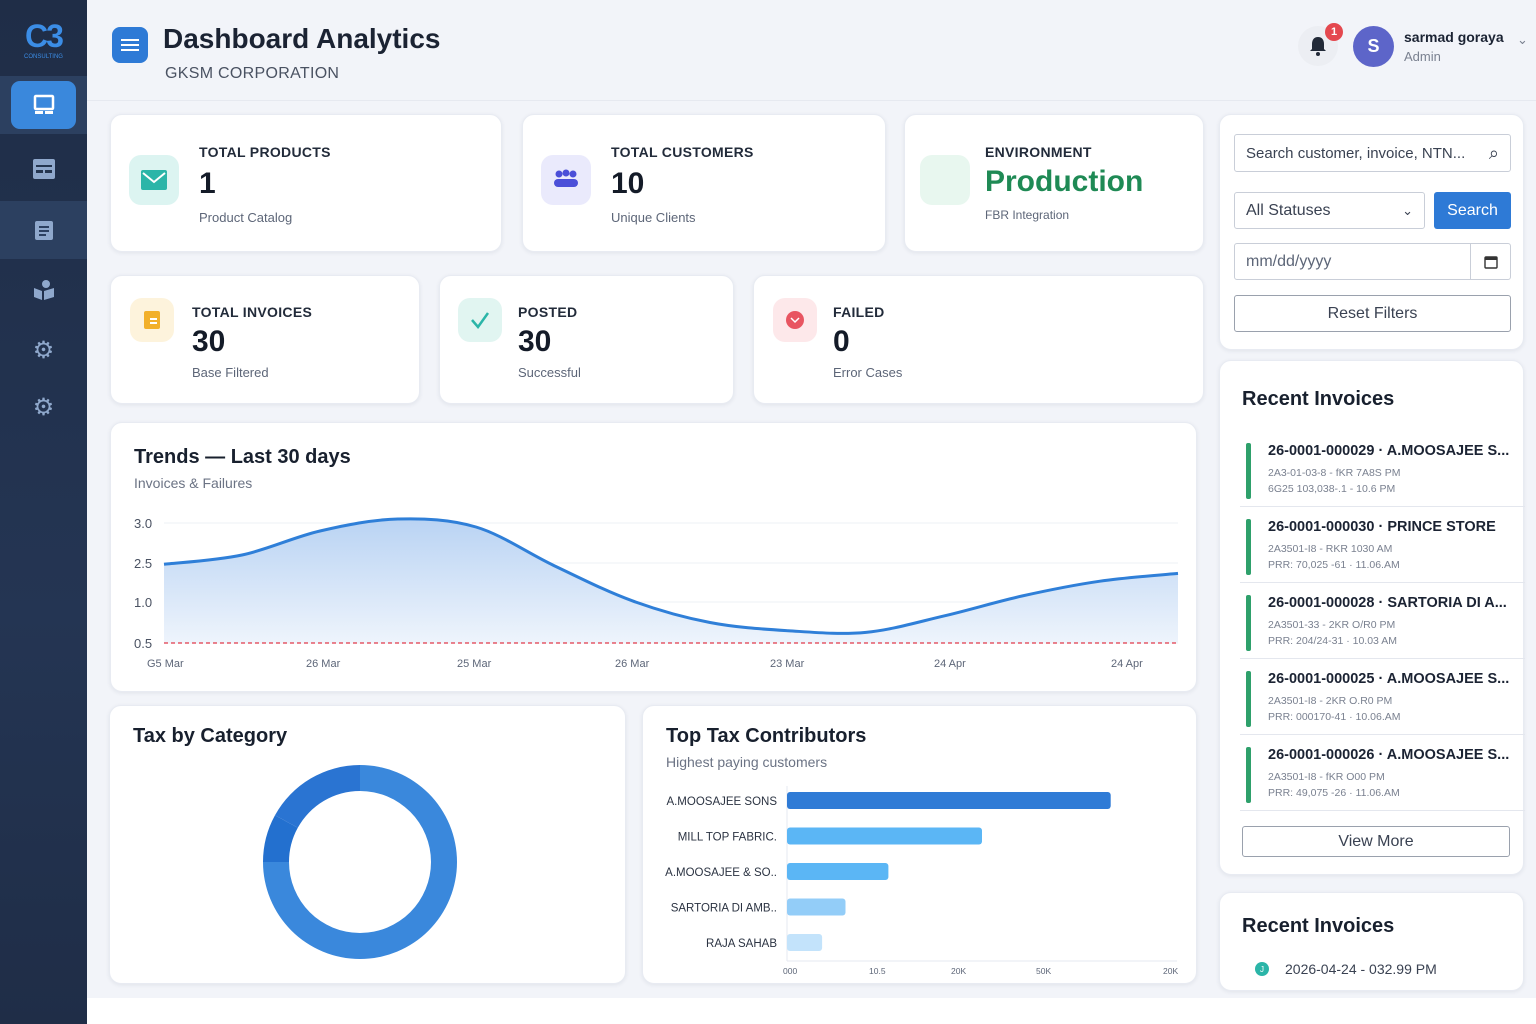  Describe the element at coordinates (586, 339) in the screenshot. I see `kpi-posted: POSTED 30 Successful` at that location.